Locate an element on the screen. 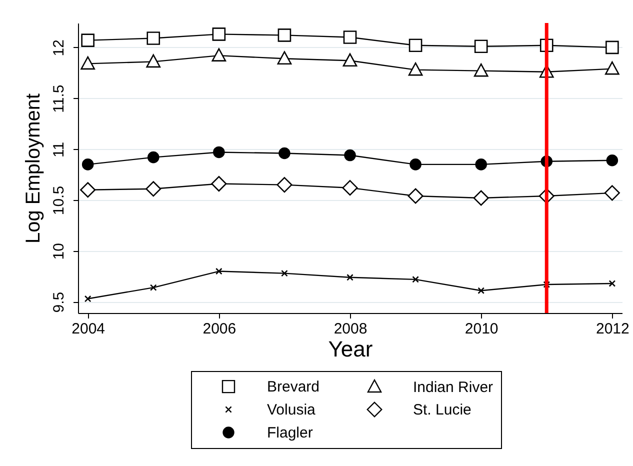 The image size is (633, 466). y-tick-label: 10.5 is located at coordinates (59, 201).